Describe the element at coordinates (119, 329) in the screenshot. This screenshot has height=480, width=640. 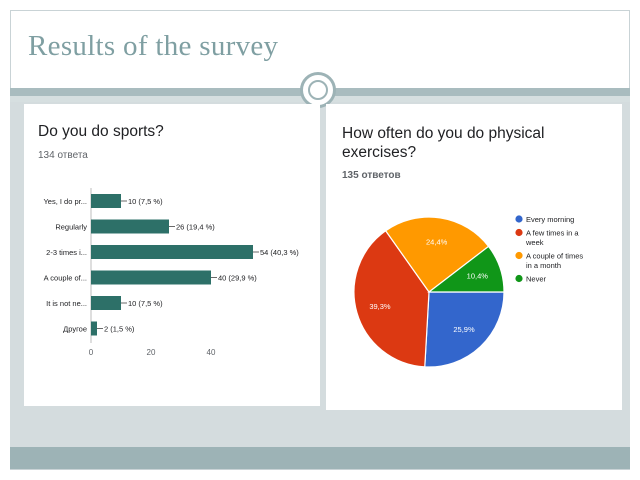
I see `bar-value-label: 2 (1,5 %)` at that location.